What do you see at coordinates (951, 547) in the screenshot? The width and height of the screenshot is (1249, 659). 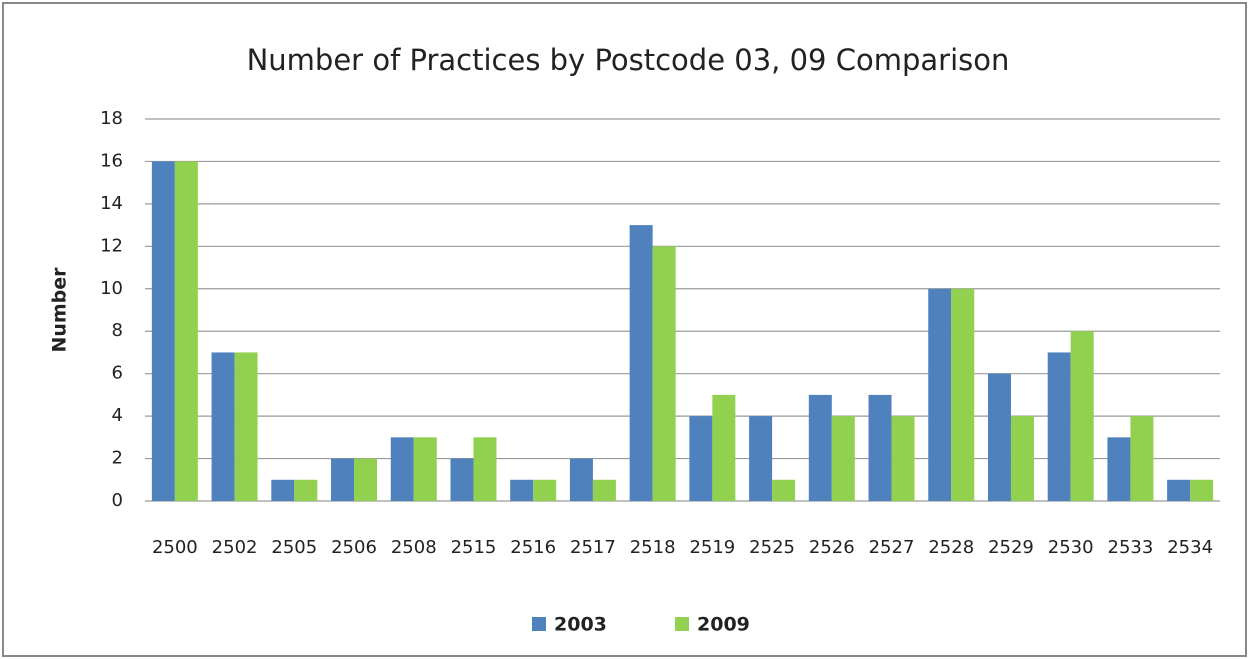 I see `x-tick-label: 2528` at bounding box center [951, 547].